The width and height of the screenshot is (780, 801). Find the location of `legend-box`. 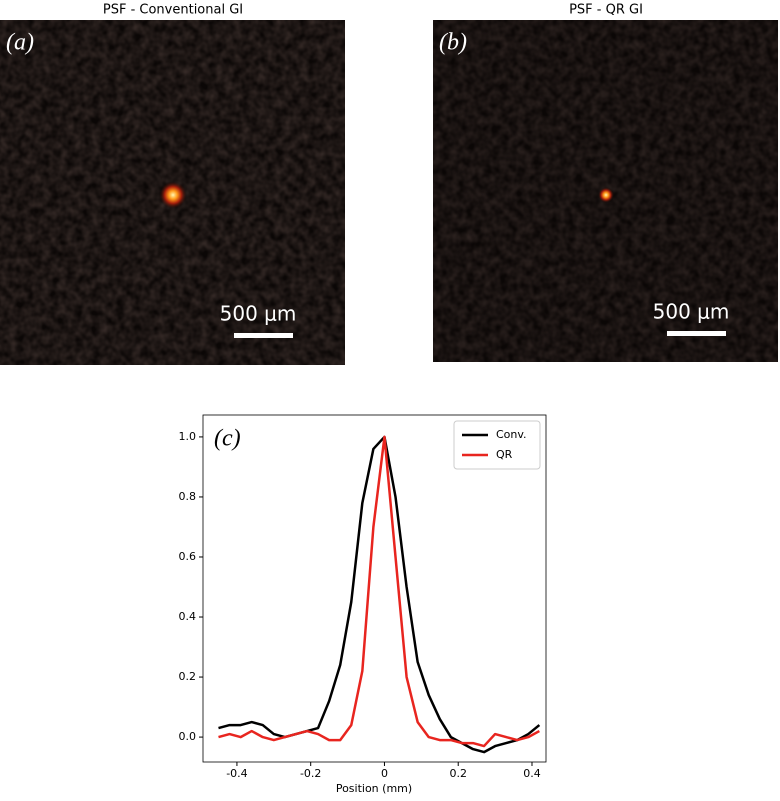

legend-box is located at coordinates (497, 445).